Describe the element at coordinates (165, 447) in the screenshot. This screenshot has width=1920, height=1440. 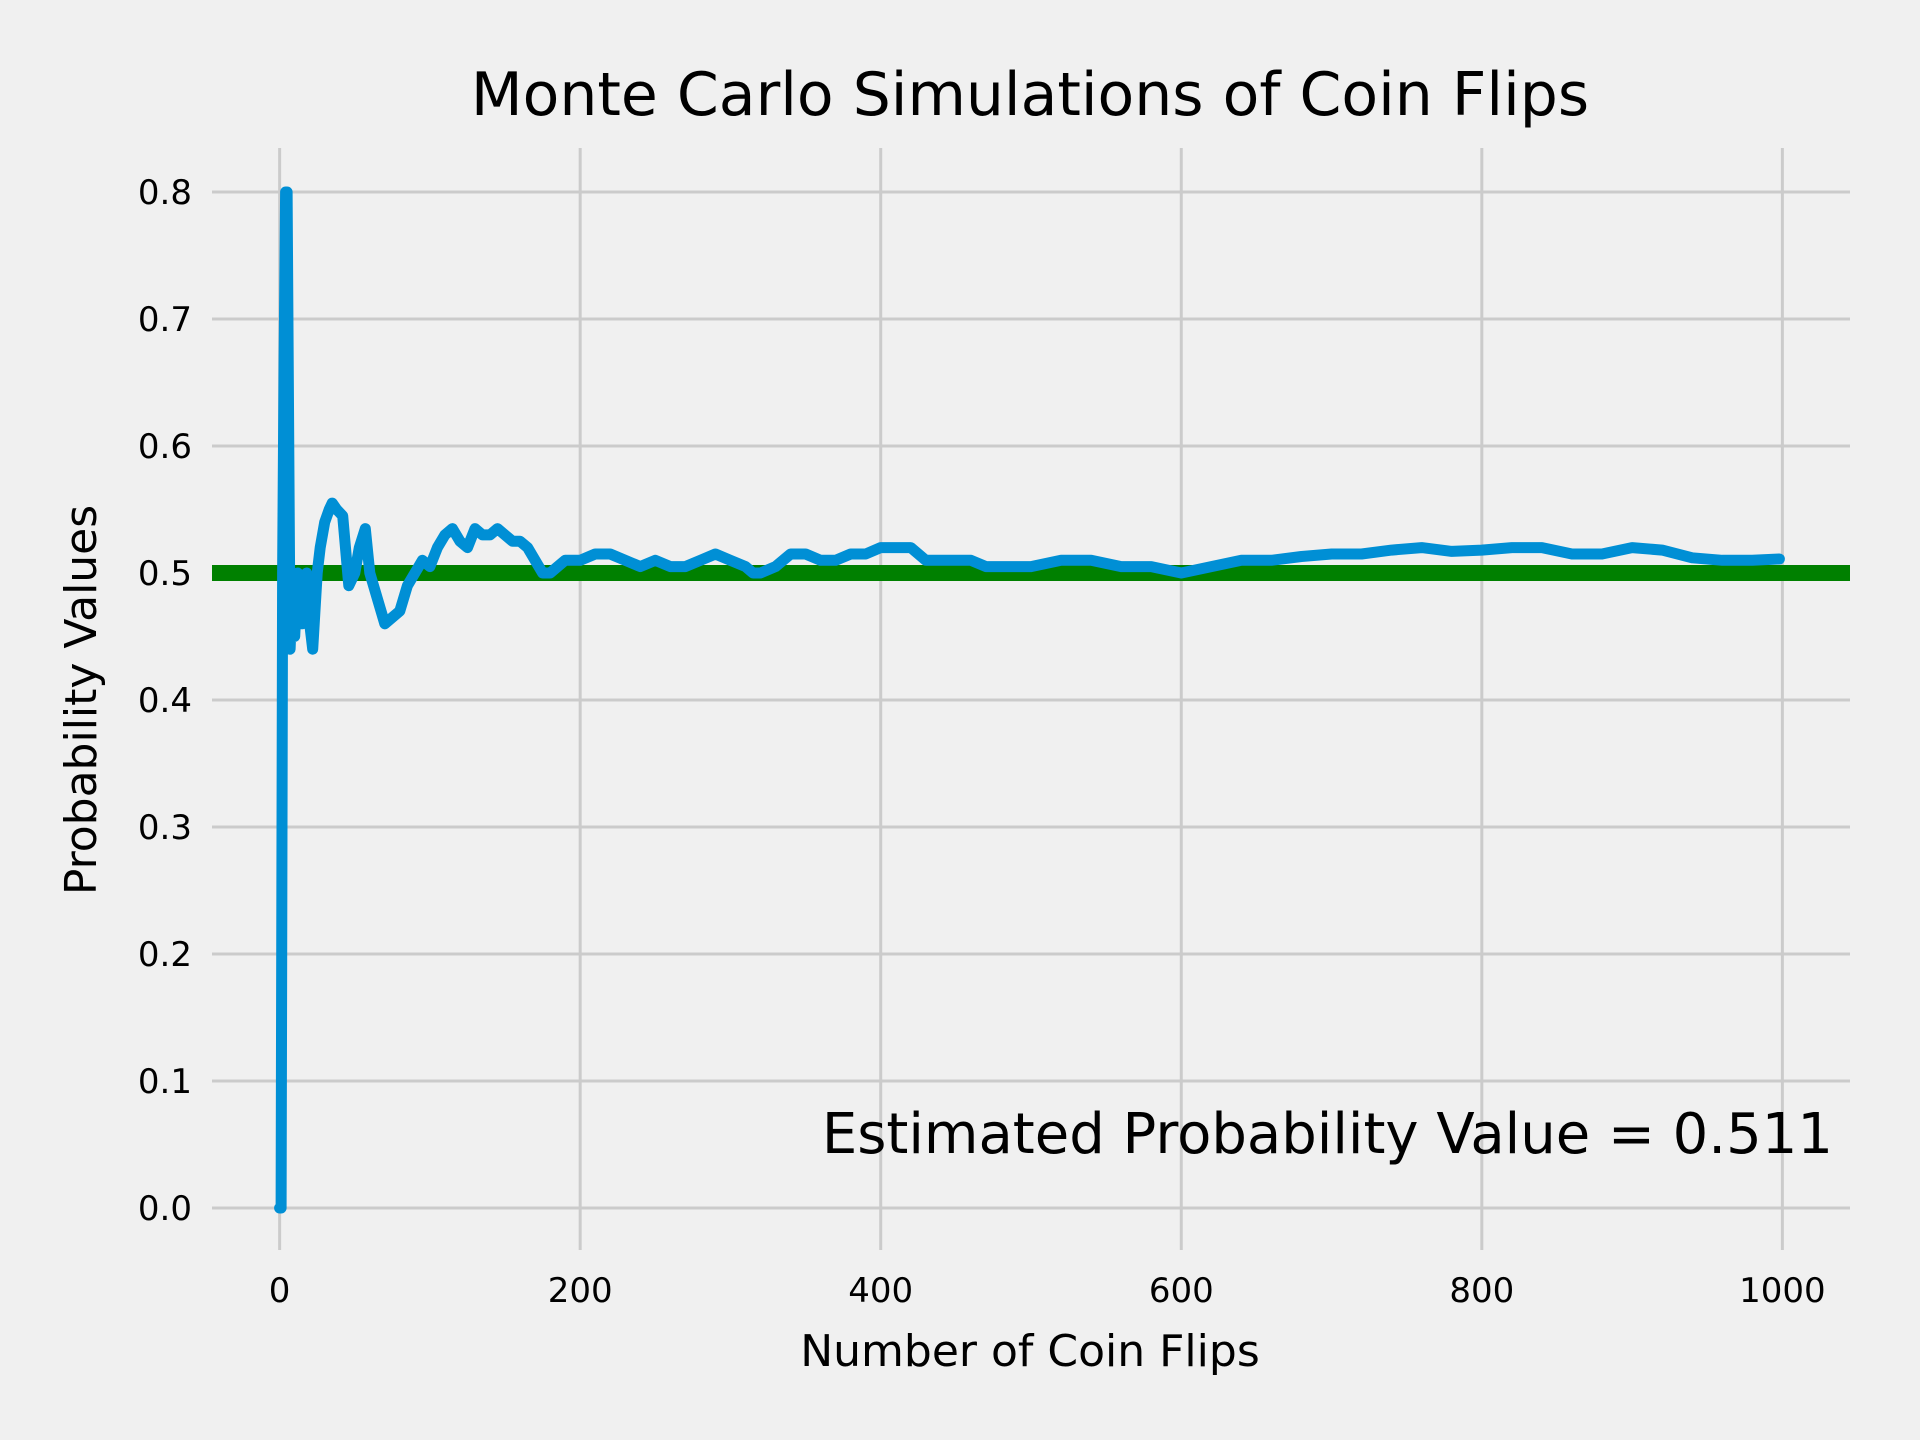
I see `y-tick-label: 0.6` at that location.